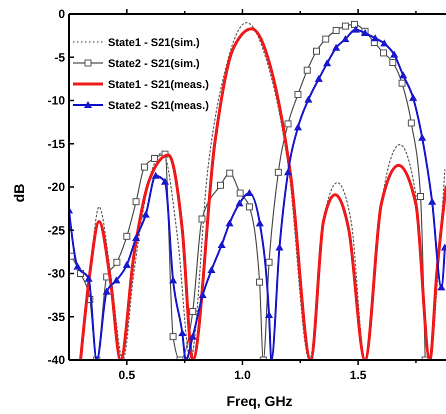 This screenshot has height=414, width=446. I want to click on y-tick-label: 0, so click(62, 14).